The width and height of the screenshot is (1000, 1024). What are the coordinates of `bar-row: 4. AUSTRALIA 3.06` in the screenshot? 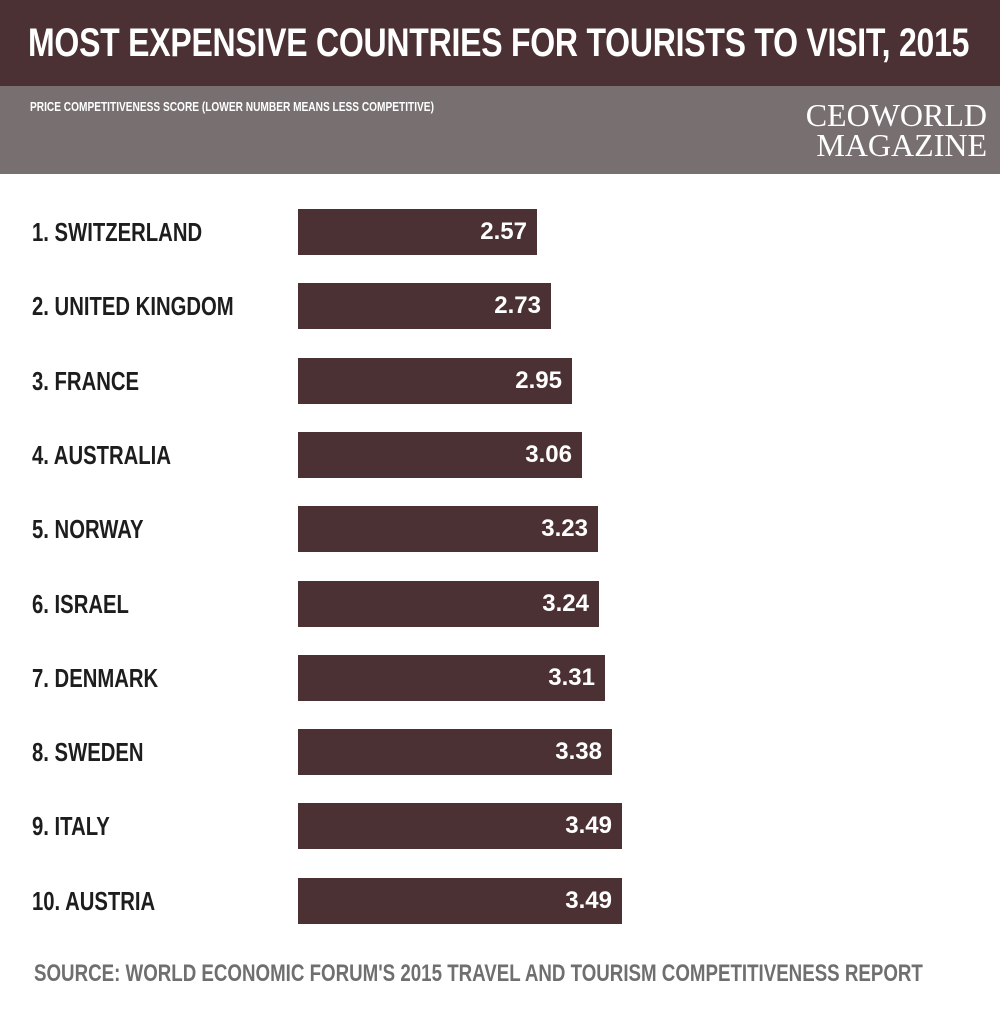 It's located at (500, 455).